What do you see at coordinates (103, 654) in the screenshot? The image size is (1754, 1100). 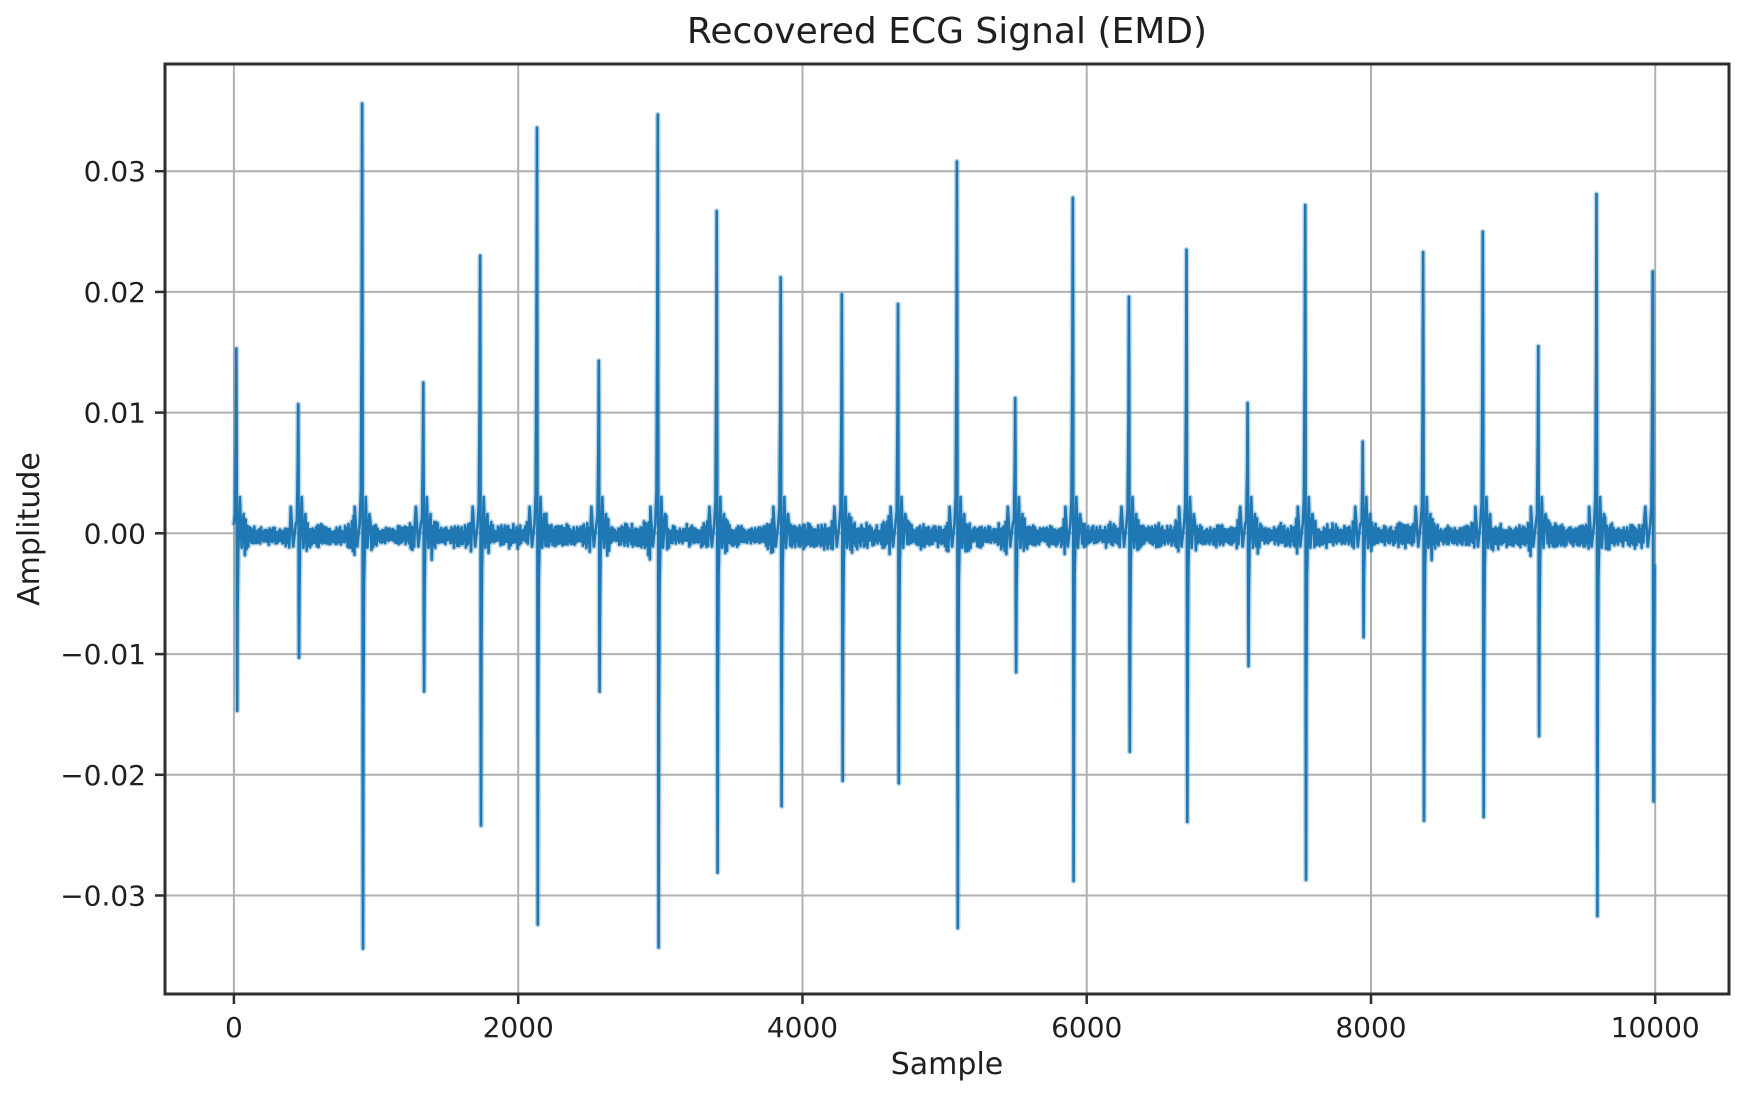 I see `y-tick-label: −0.01` at bounding box center [103, 654].